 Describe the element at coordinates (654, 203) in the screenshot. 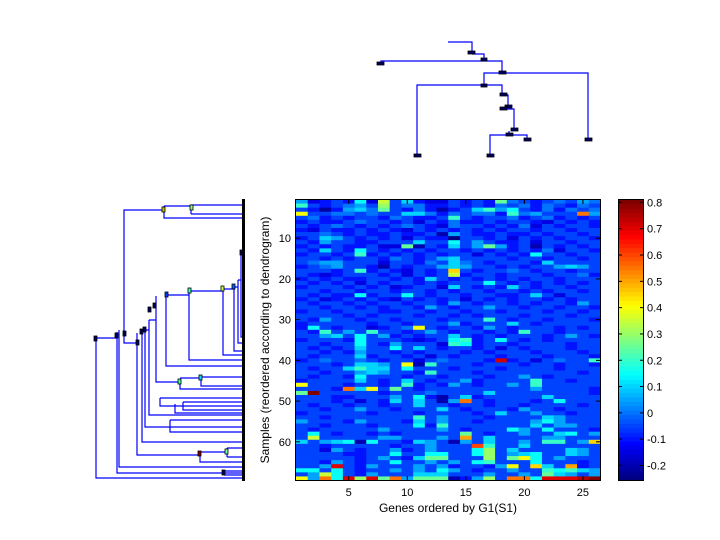

I see `colorbar-tick-label: 0.8` at that location.